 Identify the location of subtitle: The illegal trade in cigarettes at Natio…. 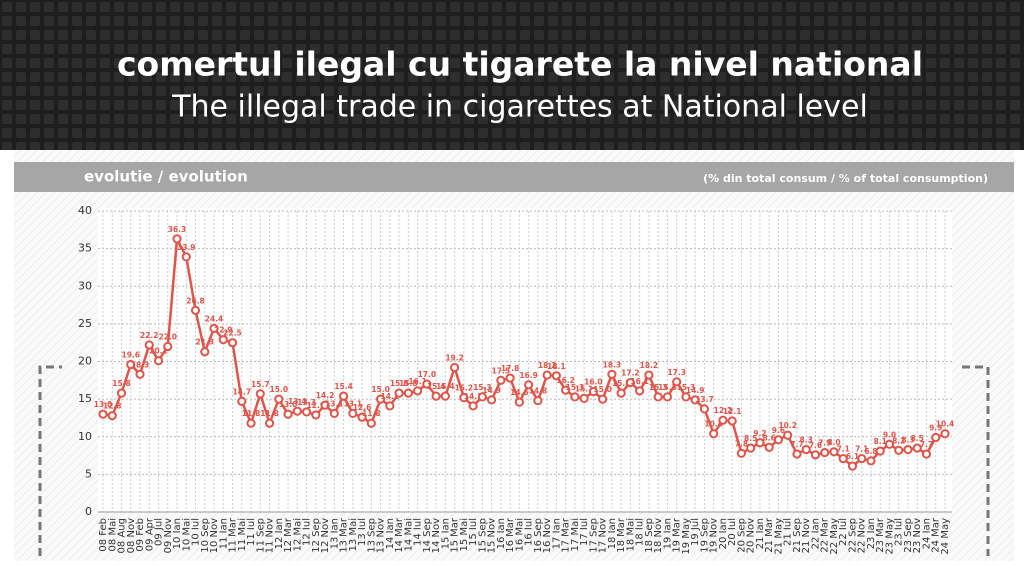
(519, 107).